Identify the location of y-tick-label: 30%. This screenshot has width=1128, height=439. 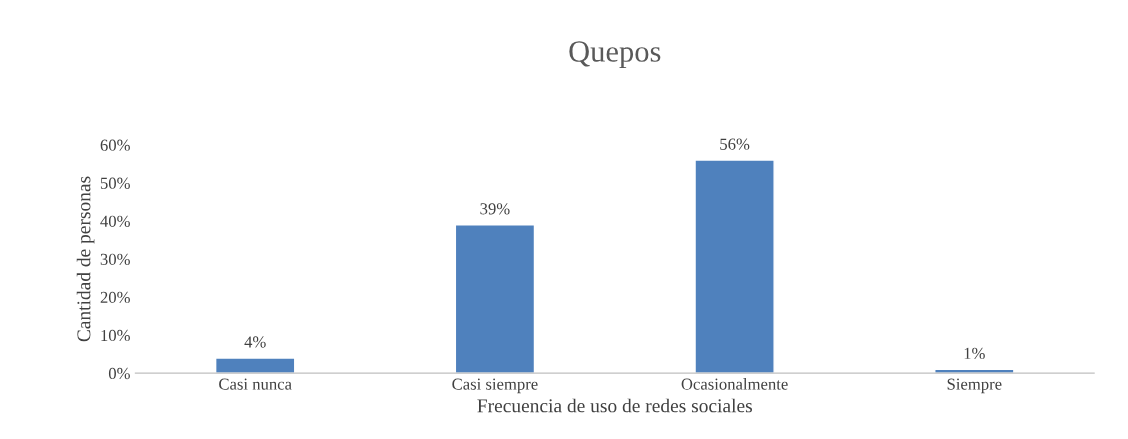
(115, 259).